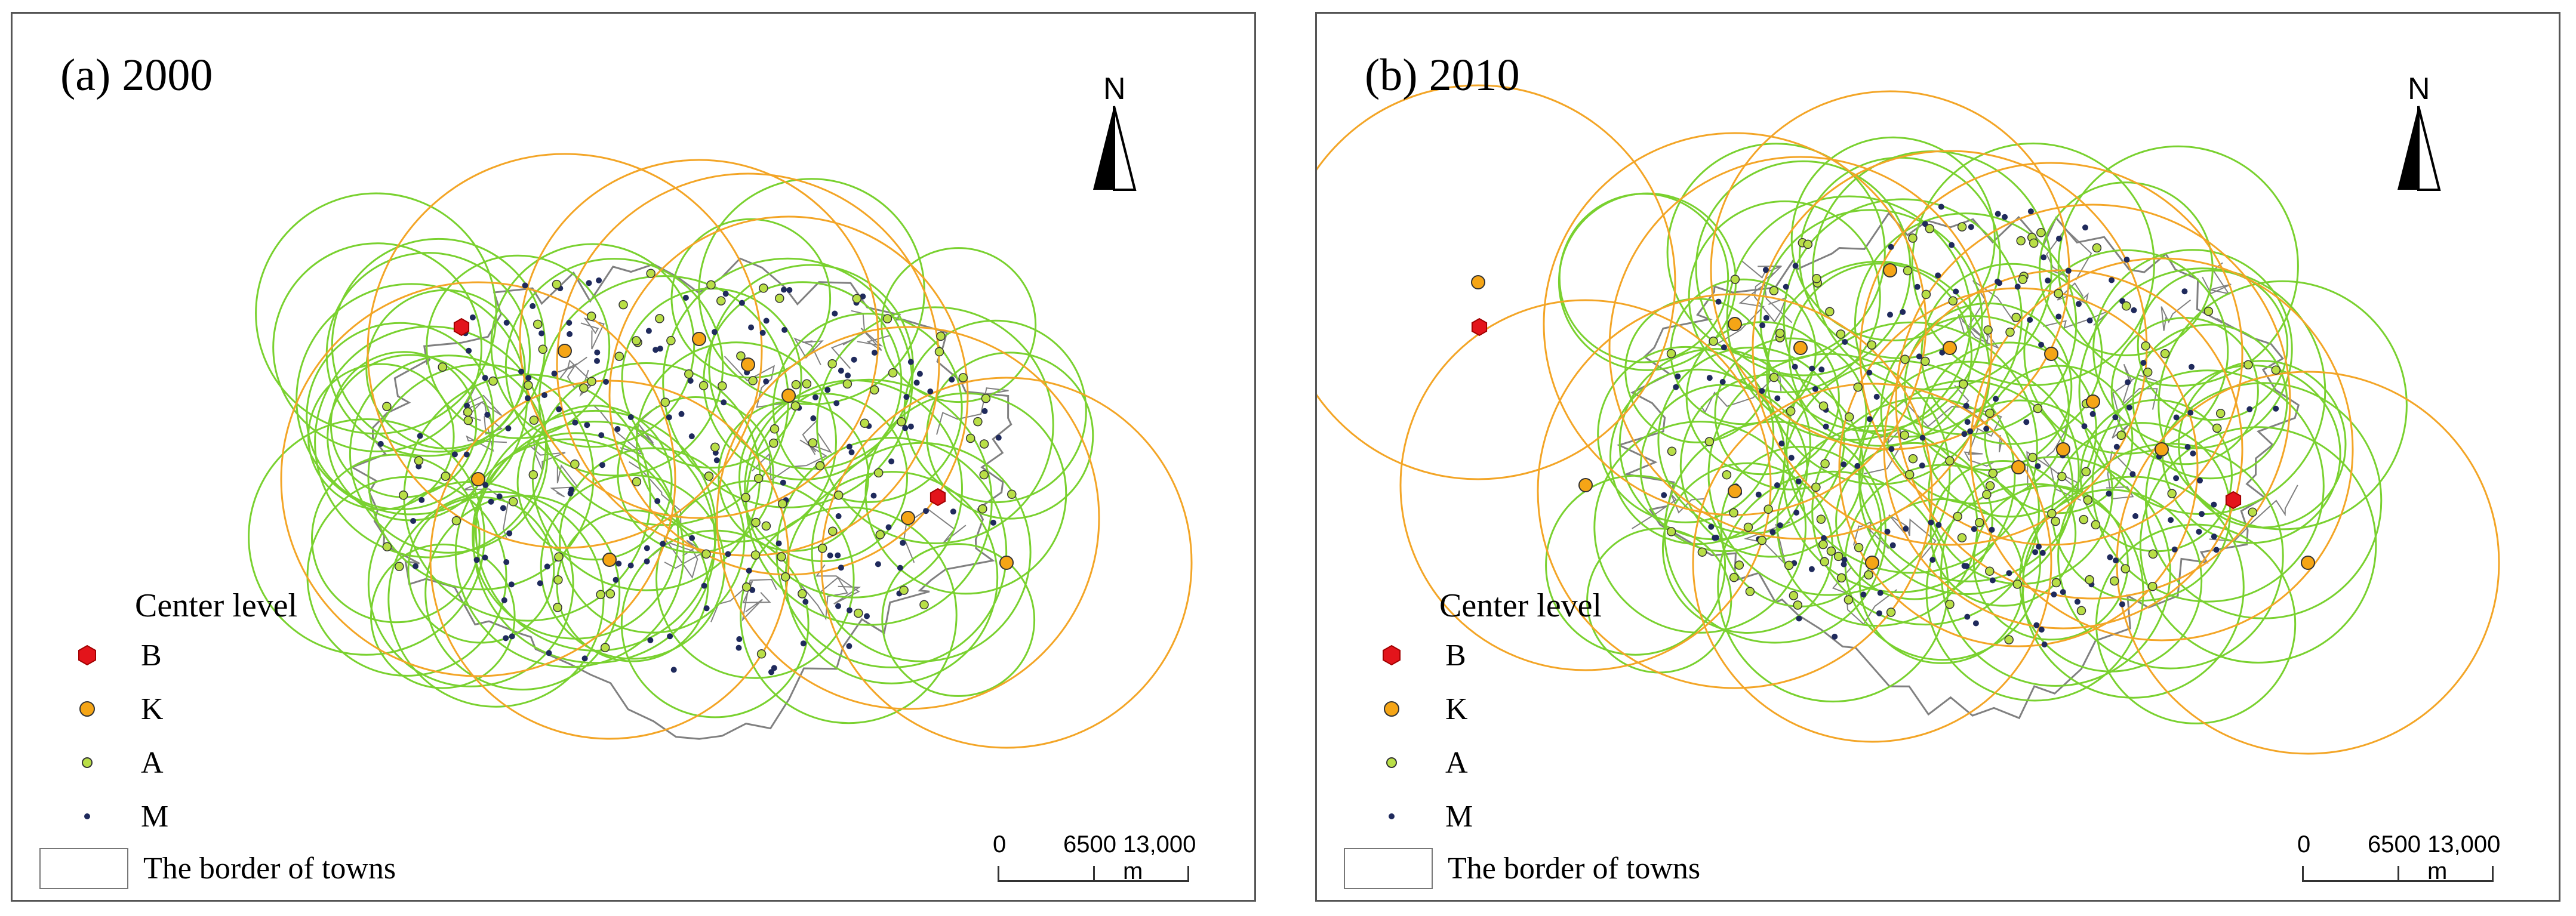 This screenshot has width=2576, height=916. I want to click on scale-bar: 0 6500 13,000 m, so click(2391, 861).